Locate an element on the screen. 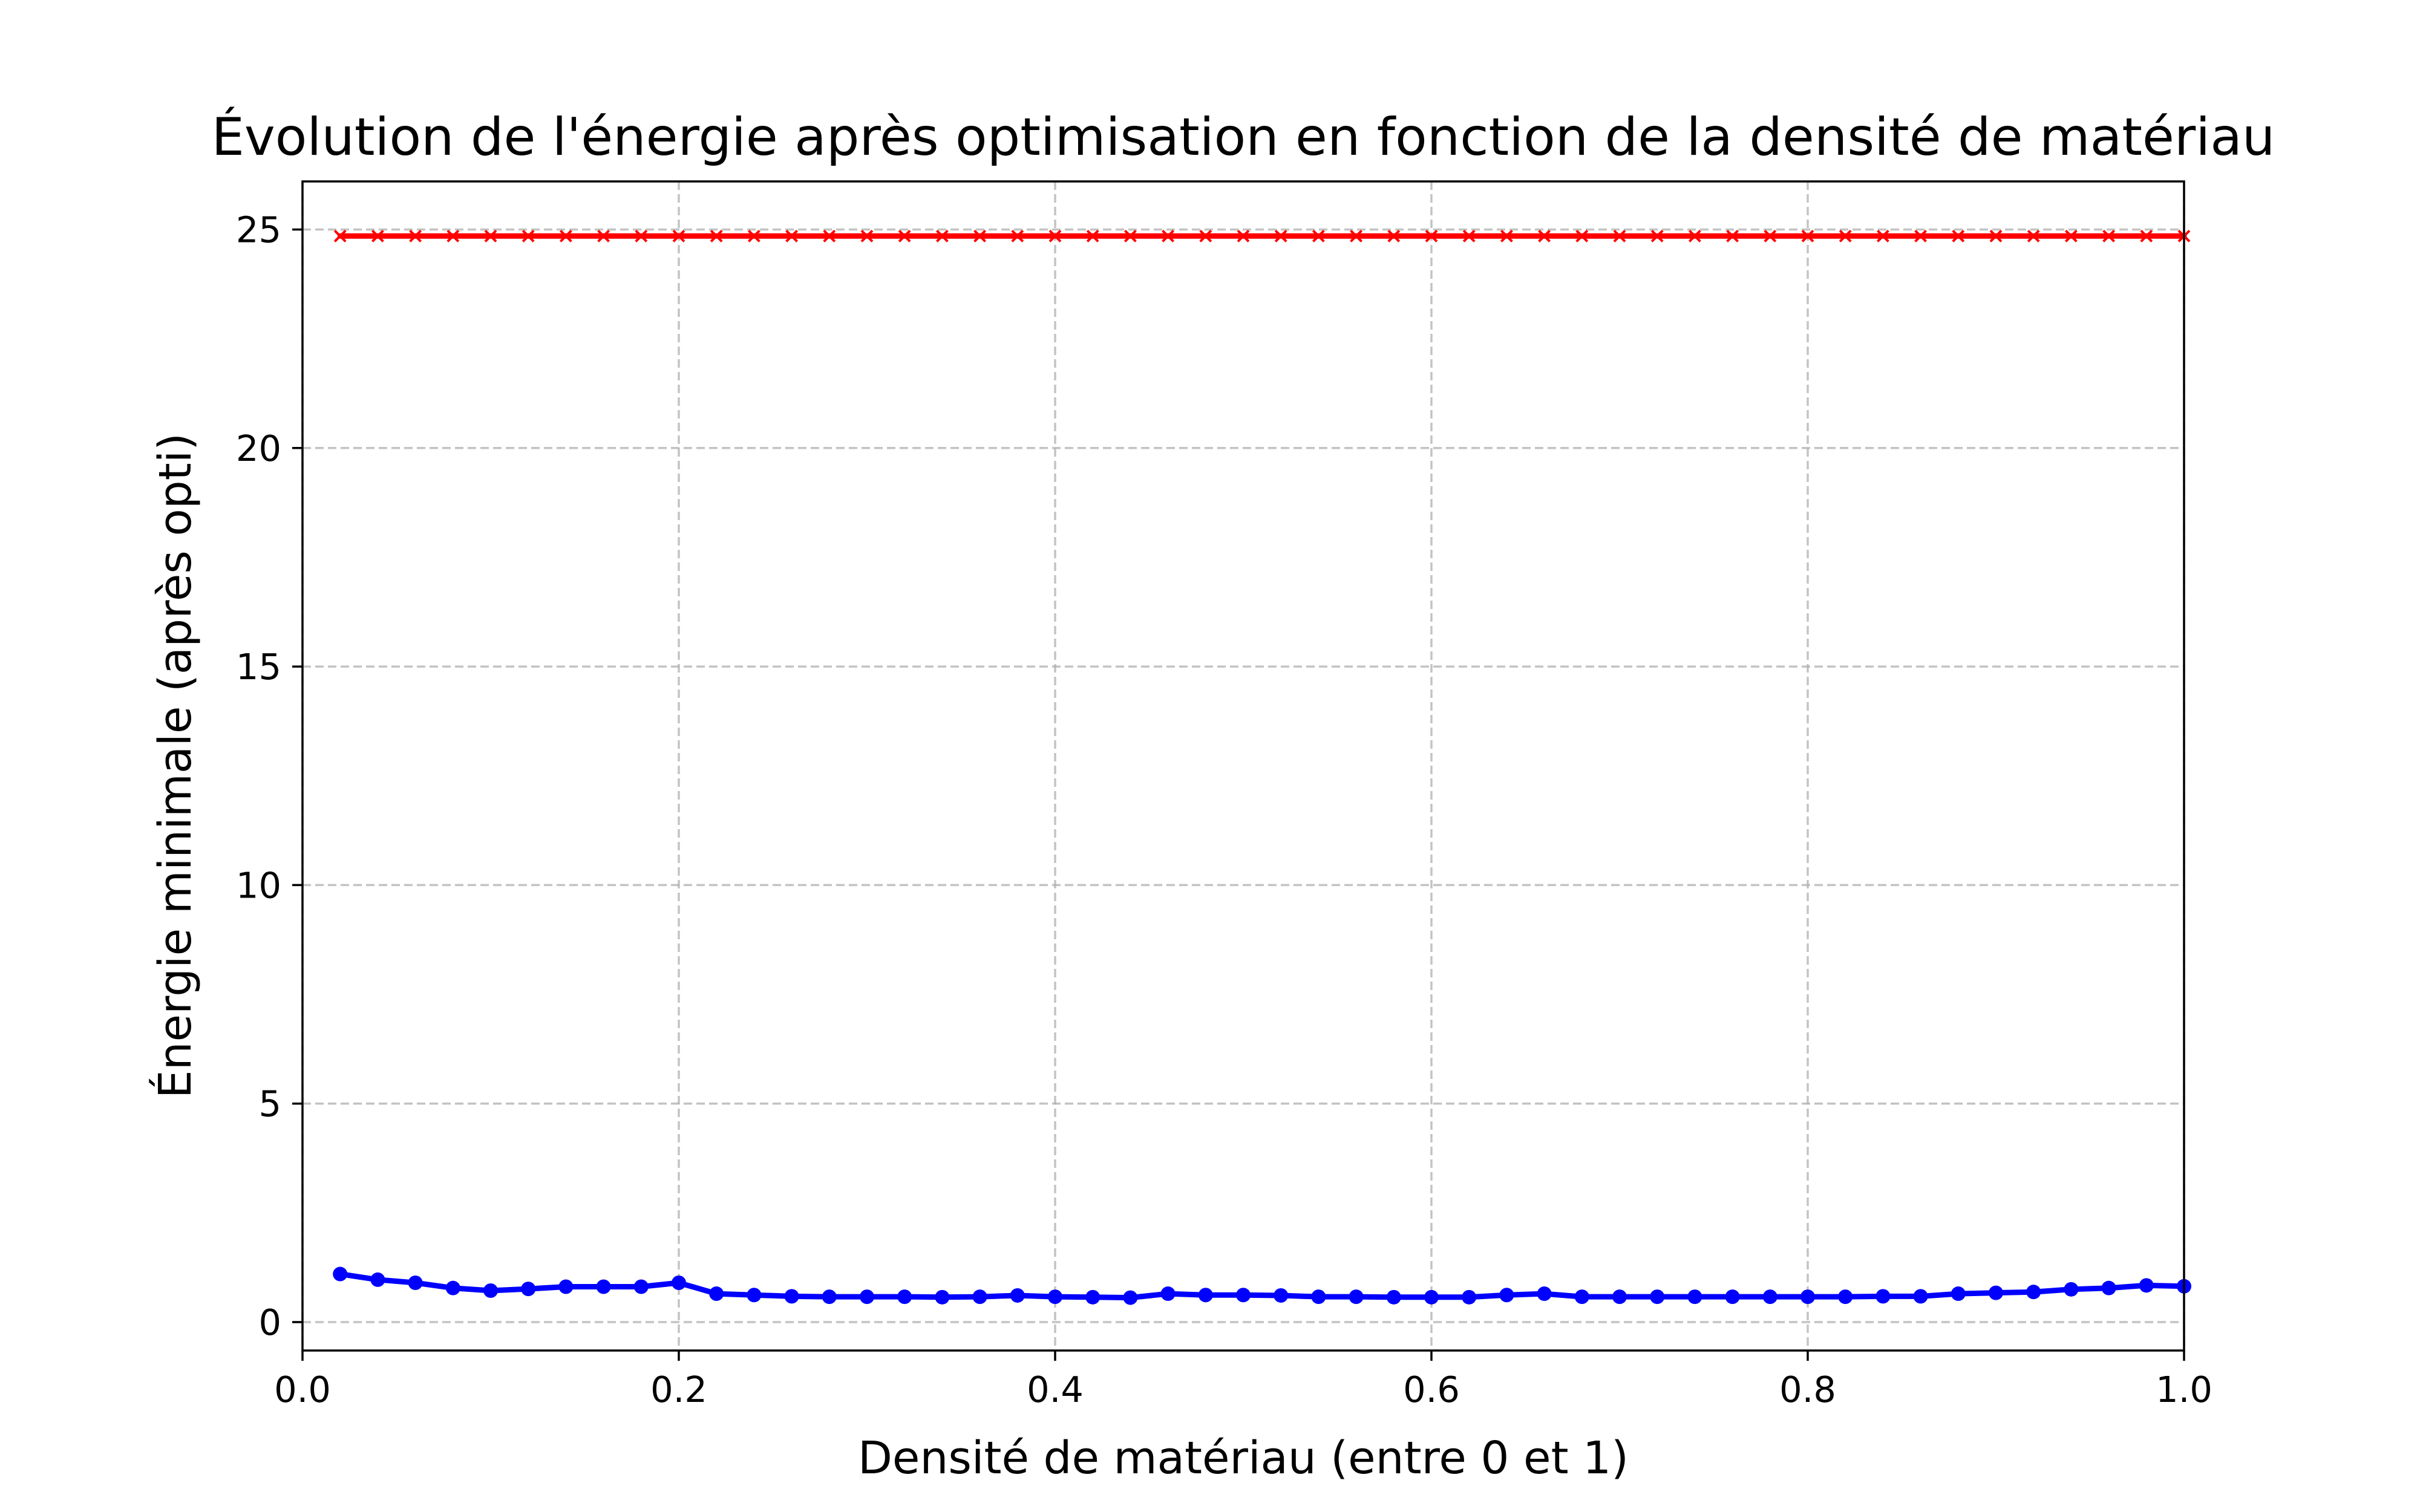 The width and height of the screenshot is (2420, 1512). y-tick-label: 0 is located at coordinates (269, 1323).